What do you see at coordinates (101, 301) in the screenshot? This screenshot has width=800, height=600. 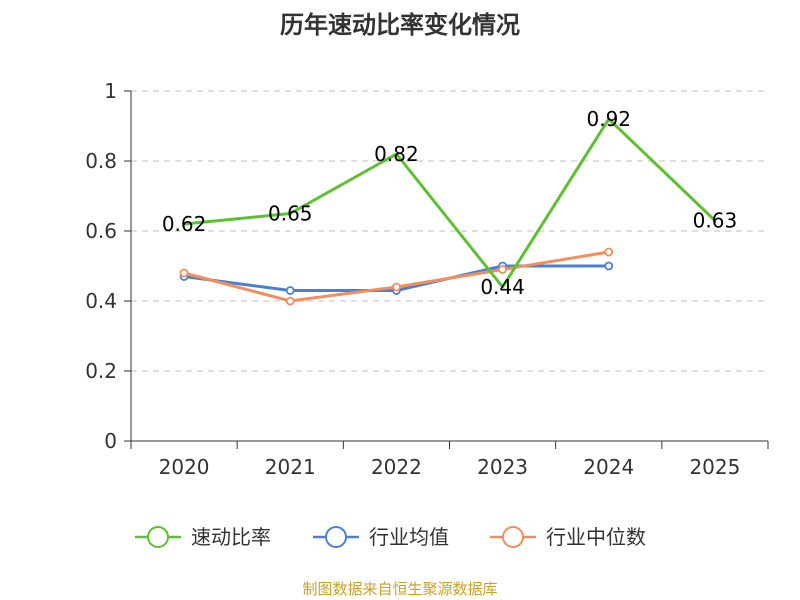 I see `y-tick-label: 0.4` at bounding box center [101, 301].